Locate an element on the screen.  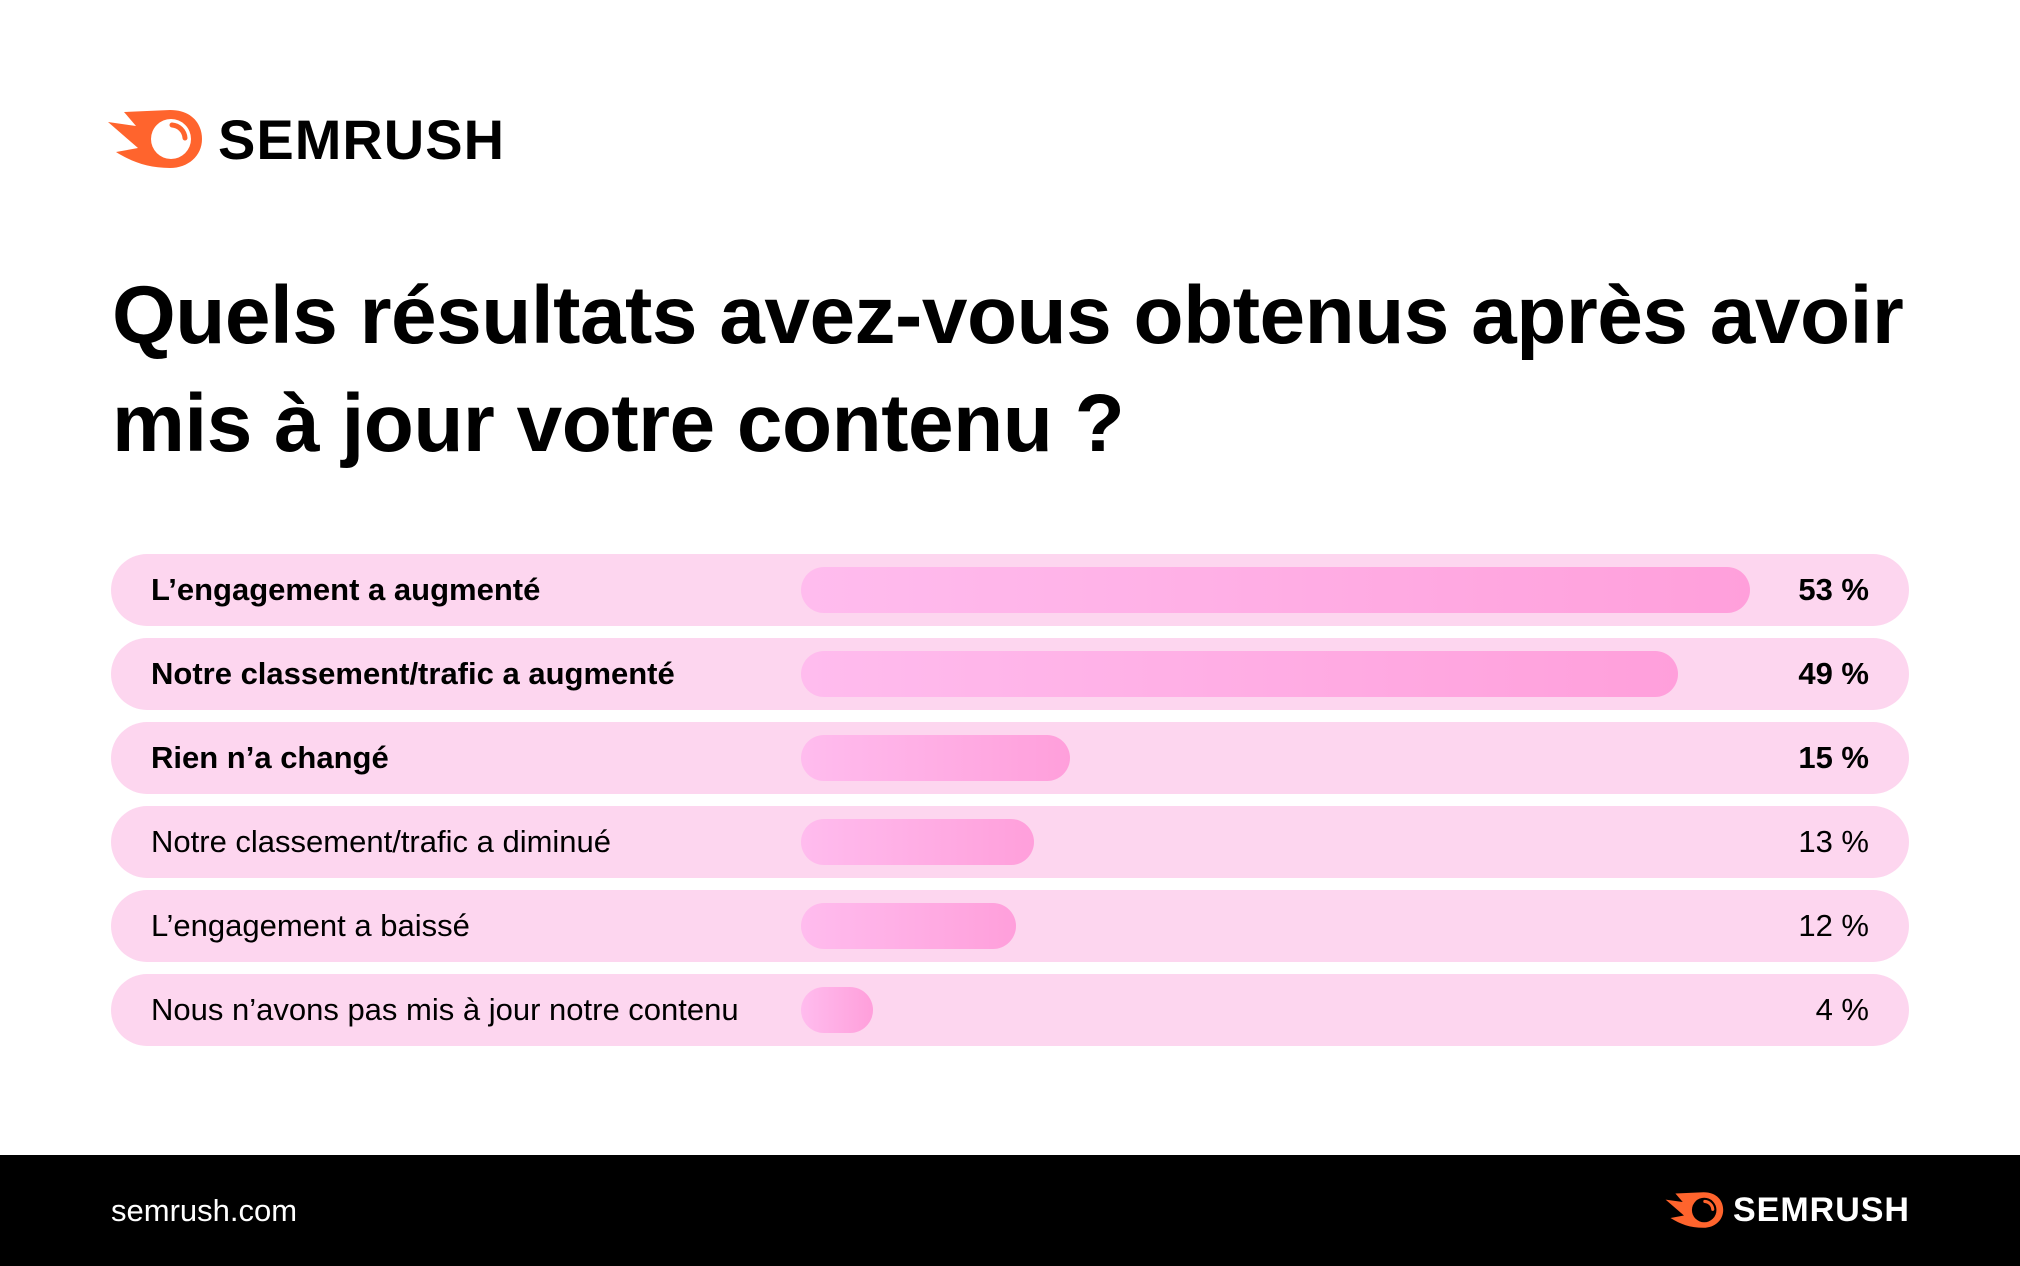
bar-row: Notre classement/trafic a diminué 13 % is located at coordinates (1010, 842).